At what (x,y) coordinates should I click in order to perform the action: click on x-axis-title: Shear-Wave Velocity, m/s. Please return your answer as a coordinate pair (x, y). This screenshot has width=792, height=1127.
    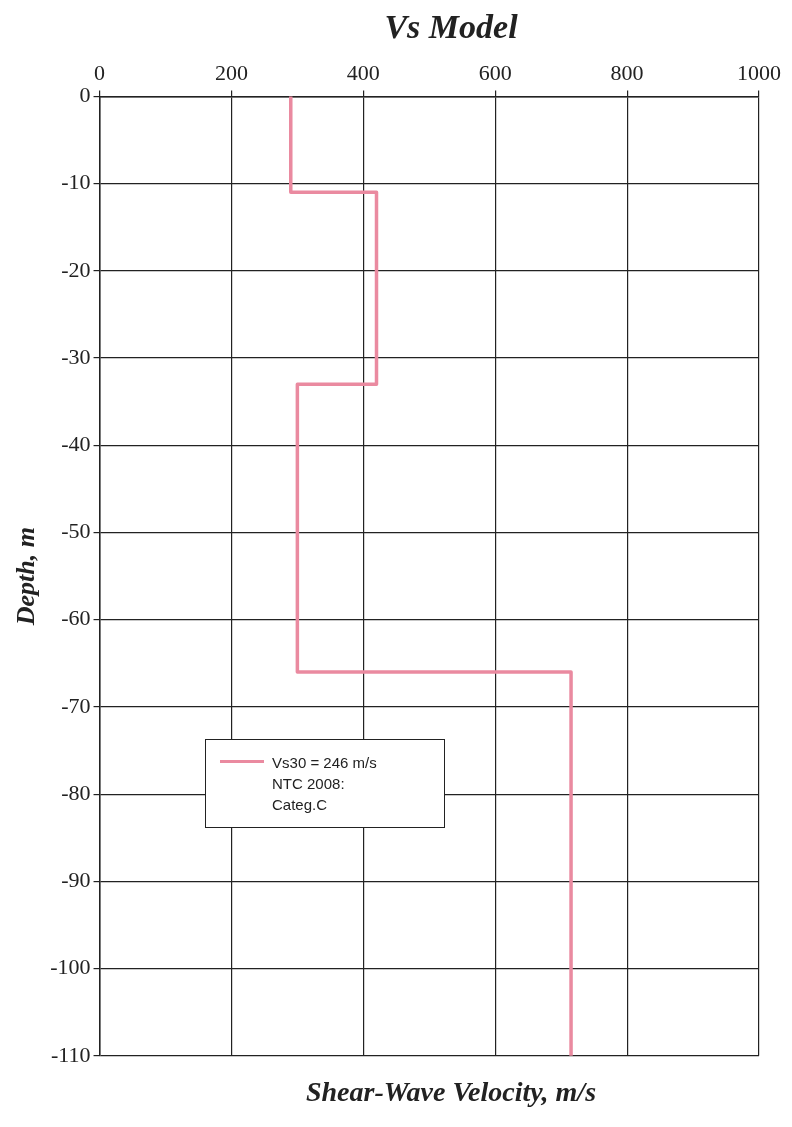
    Looking at the image, I should click on (451, 1092).